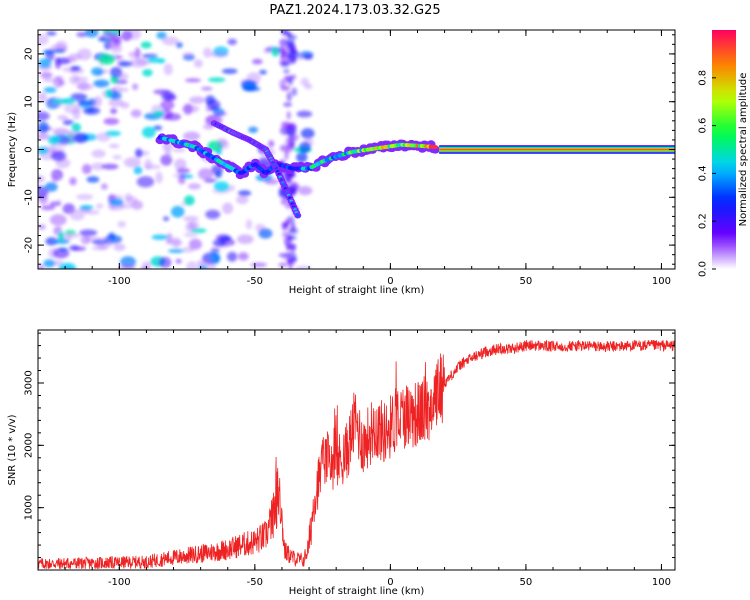 The image size is (750, 600). I want to click on spectrogram-noise-blobs, so click(176, 149).